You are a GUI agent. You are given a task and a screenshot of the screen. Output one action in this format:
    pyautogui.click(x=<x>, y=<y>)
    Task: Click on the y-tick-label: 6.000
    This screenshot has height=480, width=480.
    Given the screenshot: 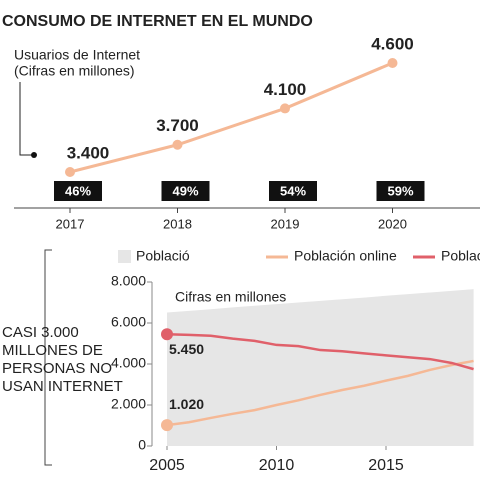 What is the action you would take?
    pyautogui.click(x=128, y=322)
    